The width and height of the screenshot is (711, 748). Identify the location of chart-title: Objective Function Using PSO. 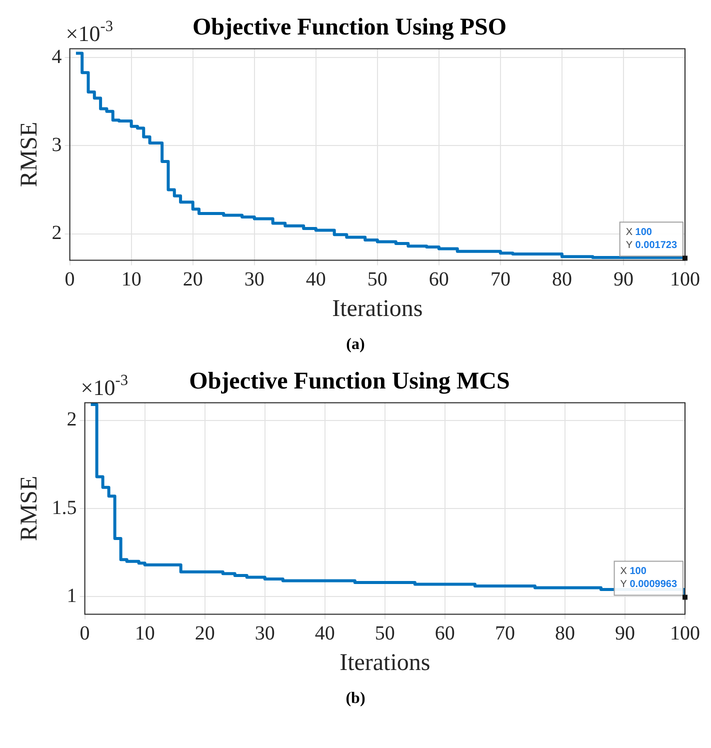
(349, 27).